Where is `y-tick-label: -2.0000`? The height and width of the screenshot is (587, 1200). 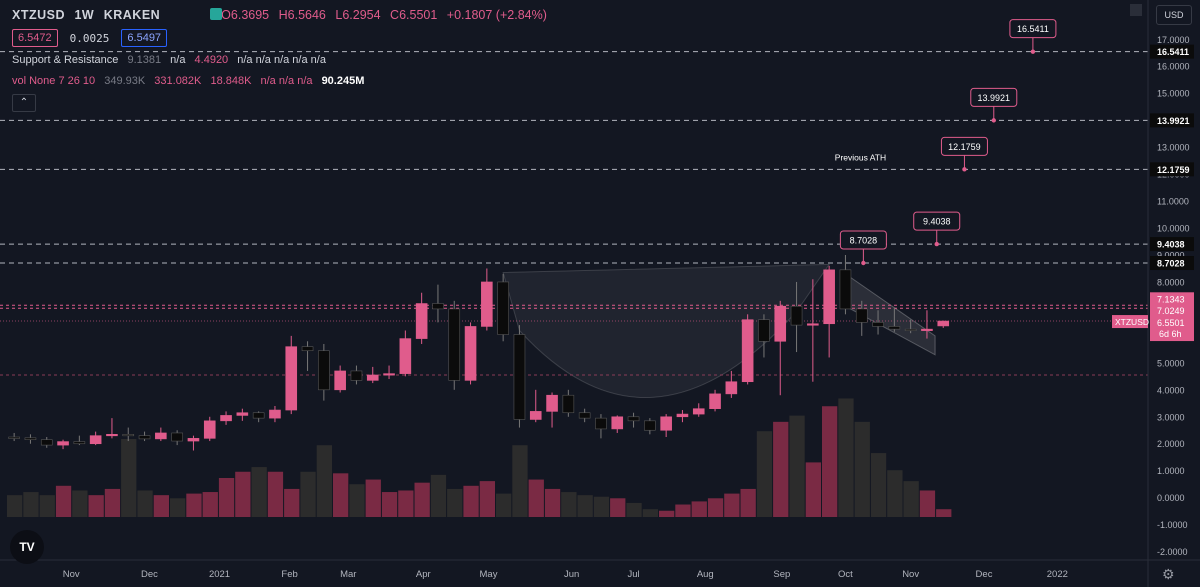
y-tick-label: -2.0000 is located at coordinates (1172, 552).